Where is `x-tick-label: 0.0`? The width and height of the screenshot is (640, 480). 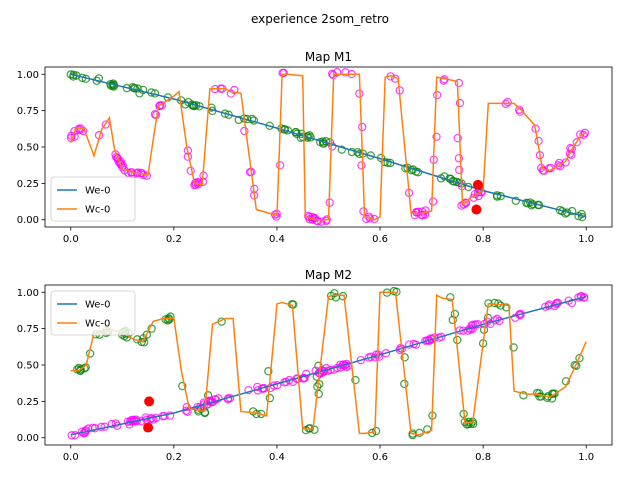 x-tick-label: 0.0 is located at coordinates (71, 457).